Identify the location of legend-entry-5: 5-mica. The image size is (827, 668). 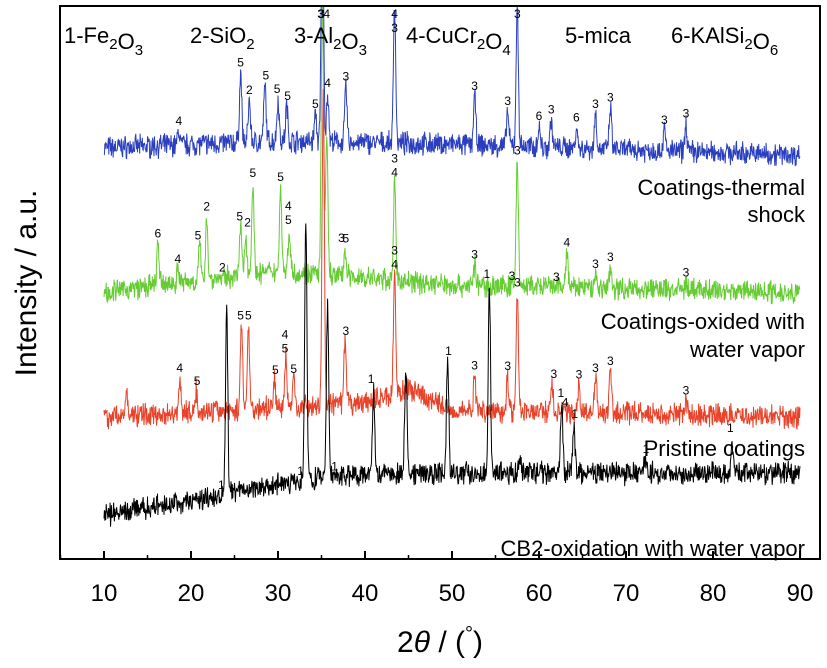
(598, 35).